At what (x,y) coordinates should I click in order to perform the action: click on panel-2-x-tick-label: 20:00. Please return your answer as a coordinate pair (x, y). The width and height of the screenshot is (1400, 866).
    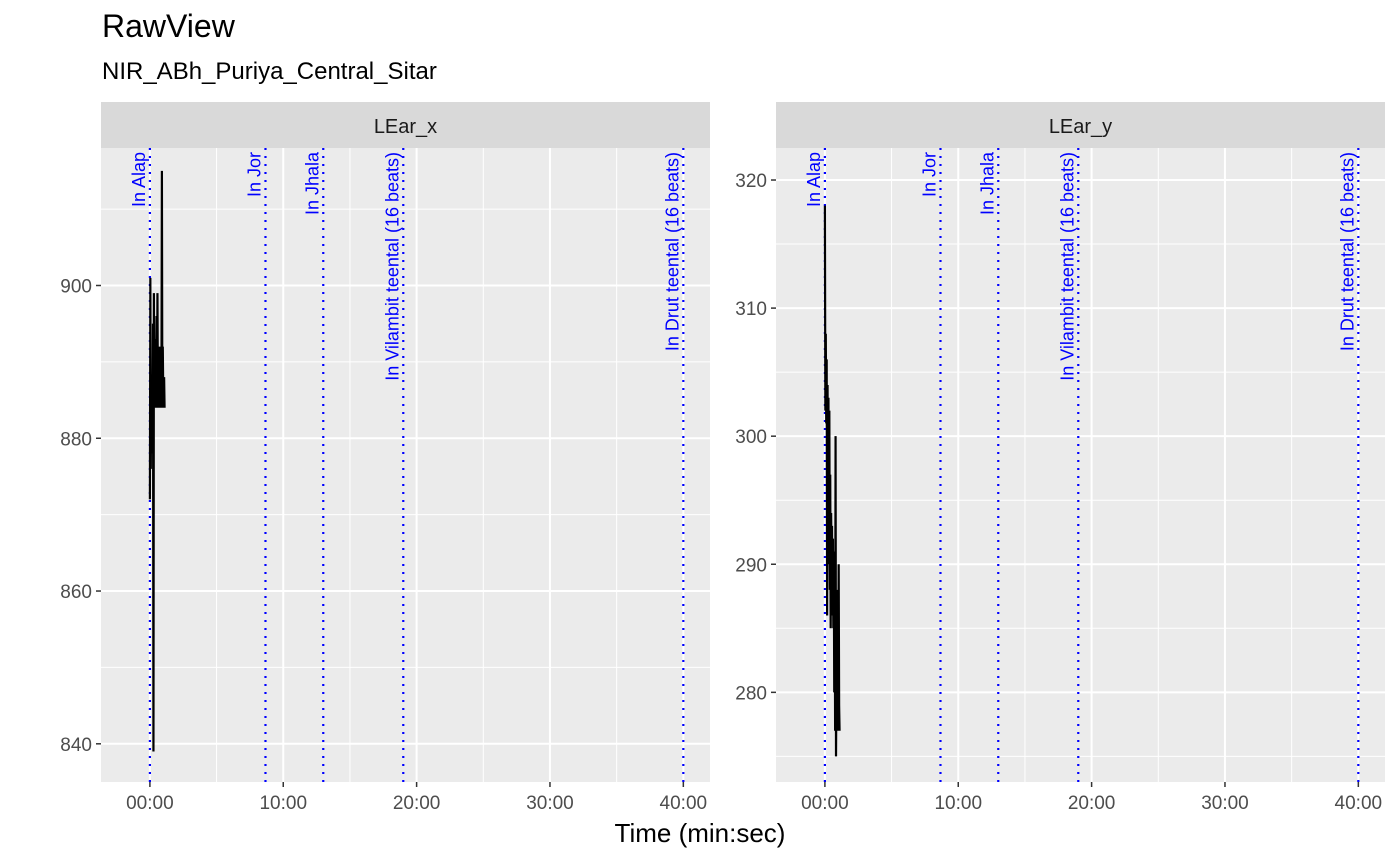
    Looking at the image, I should click on (1092, 803).